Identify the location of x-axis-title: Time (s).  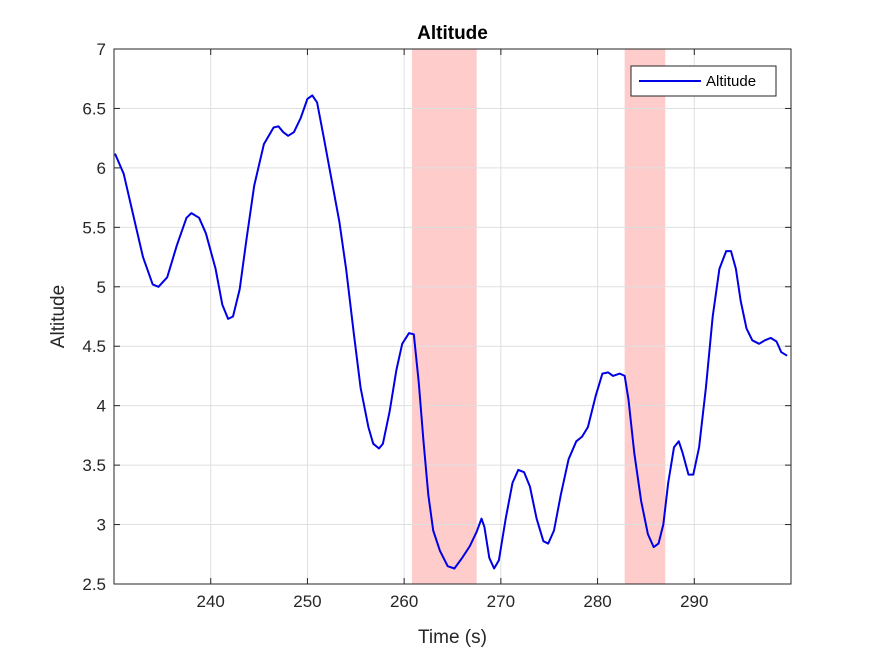
(452, 637).